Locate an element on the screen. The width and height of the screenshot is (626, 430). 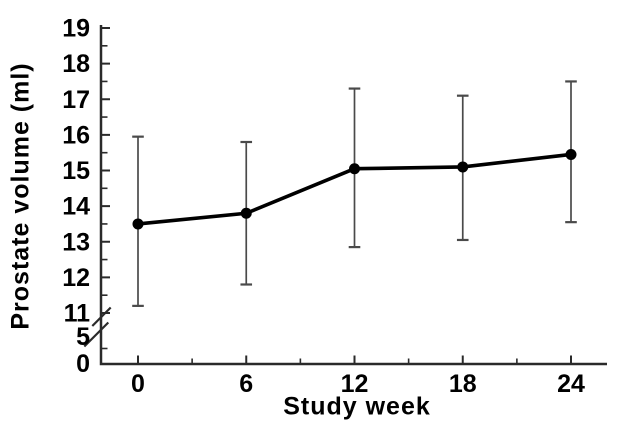
x-tick-label: 6 is located at coordinates (246, 384).